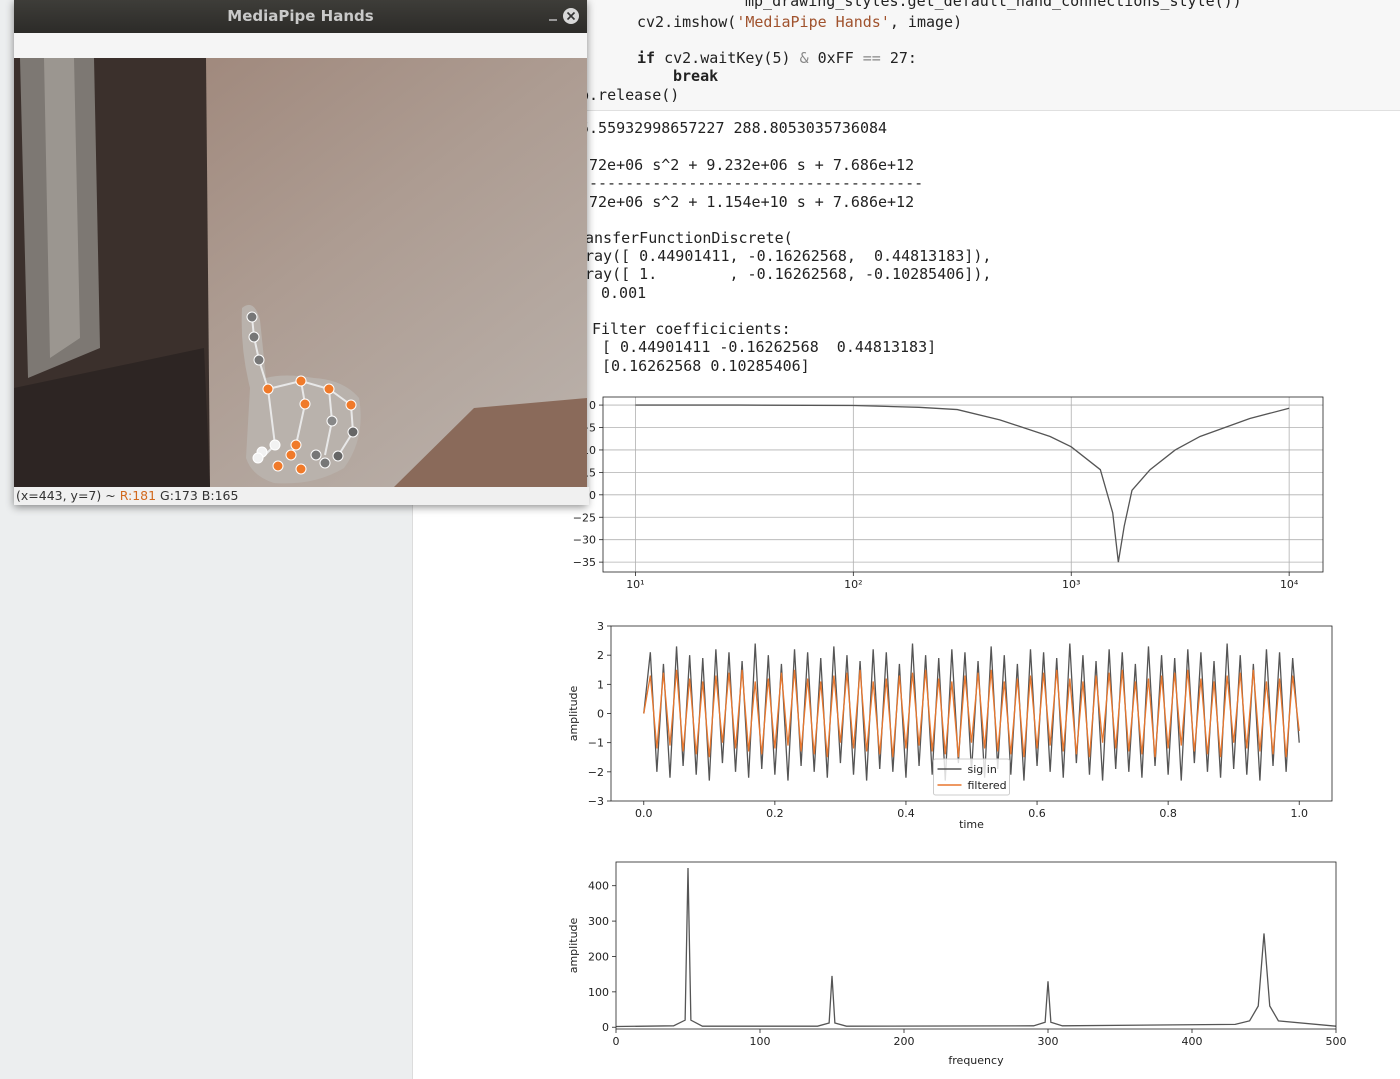 The width and height of the screenshot is (1400, 1079). What do you see at coordinates (630, 95) in the screenshot?
I see `code-line: p.release()` at bounding box center [630, 95].